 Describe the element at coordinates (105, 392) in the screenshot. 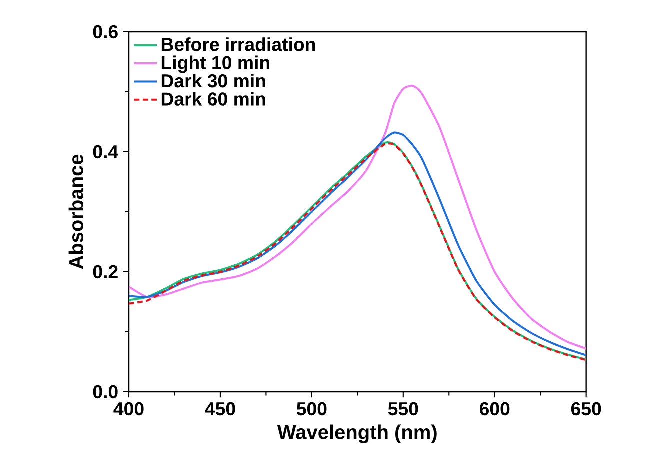

I see `y-tick-label: 0.0` at that location.